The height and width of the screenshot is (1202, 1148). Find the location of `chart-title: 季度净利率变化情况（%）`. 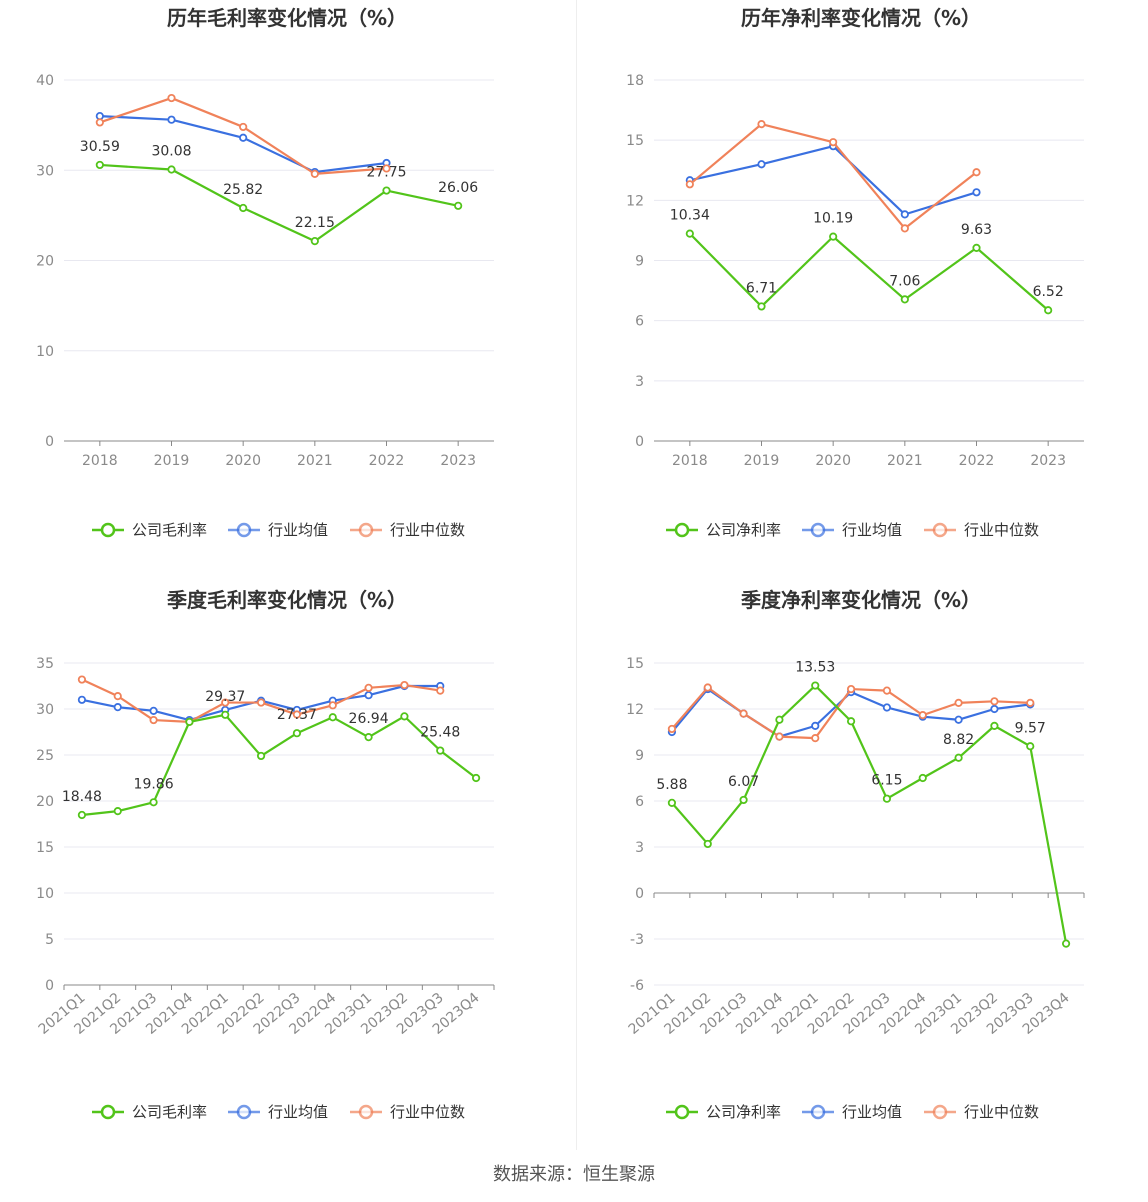

chart-title: 季度净利率变化情况（%） is located at coordinates (860, 600).